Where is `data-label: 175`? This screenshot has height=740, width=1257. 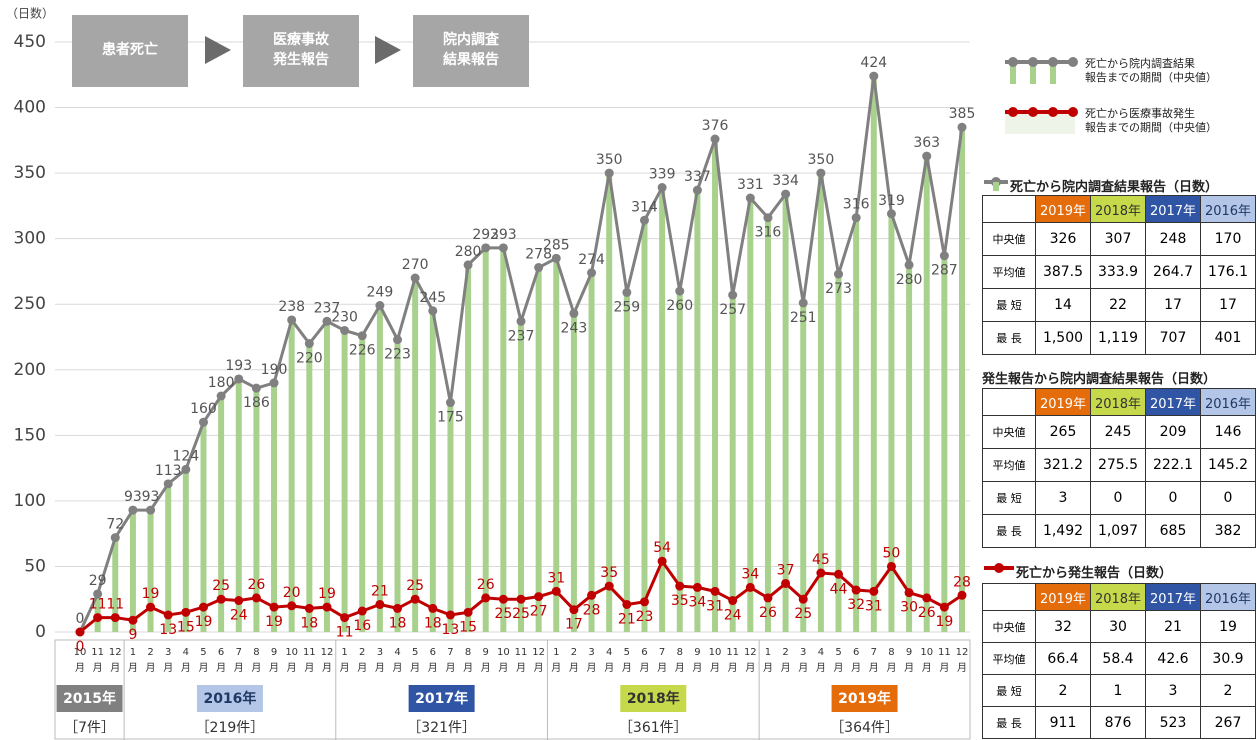
data-label: 175 is located at coordinates (450, 418).